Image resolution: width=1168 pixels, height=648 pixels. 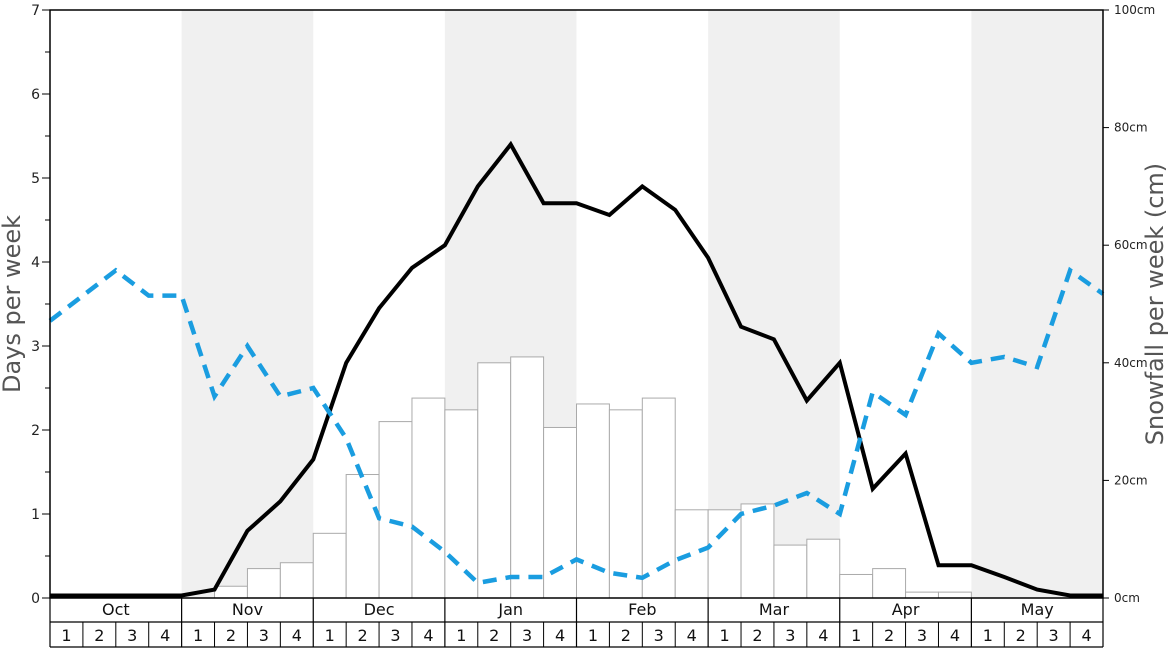 What do you see at coordinates (906, 609) in the screenshot?
I see `month-label-apr: Apr` at bounding box center [906, 609].